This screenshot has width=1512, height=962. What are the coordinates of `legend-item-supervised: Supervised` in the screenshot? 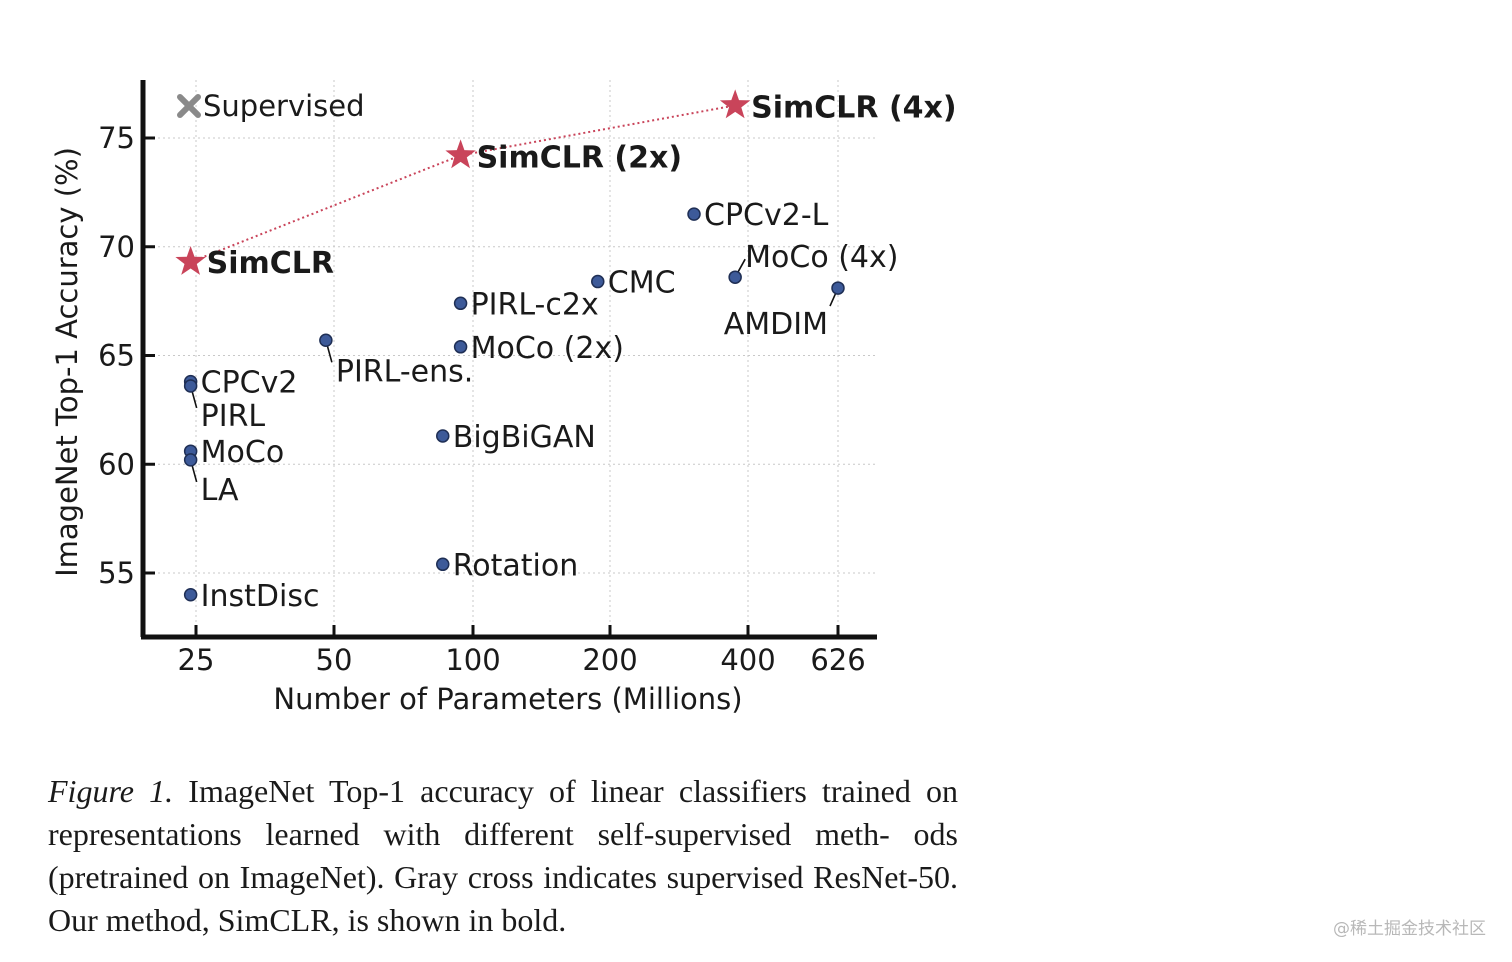 It's located at (271, 106).